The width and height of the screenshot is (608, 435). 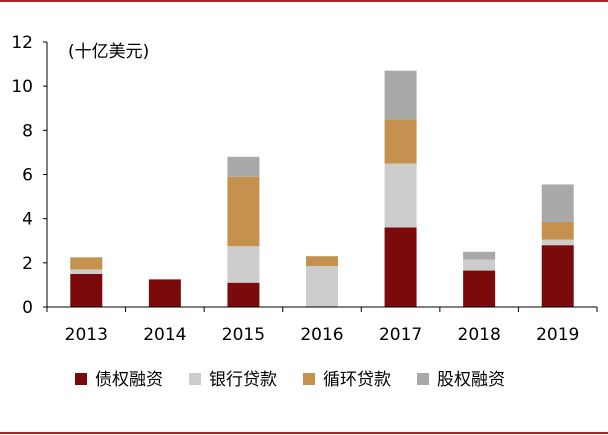 What do you see at coordinates (129, 380) in the screenshot?
I see `legend-label: 债权融资` at bounding box center [129, 380].